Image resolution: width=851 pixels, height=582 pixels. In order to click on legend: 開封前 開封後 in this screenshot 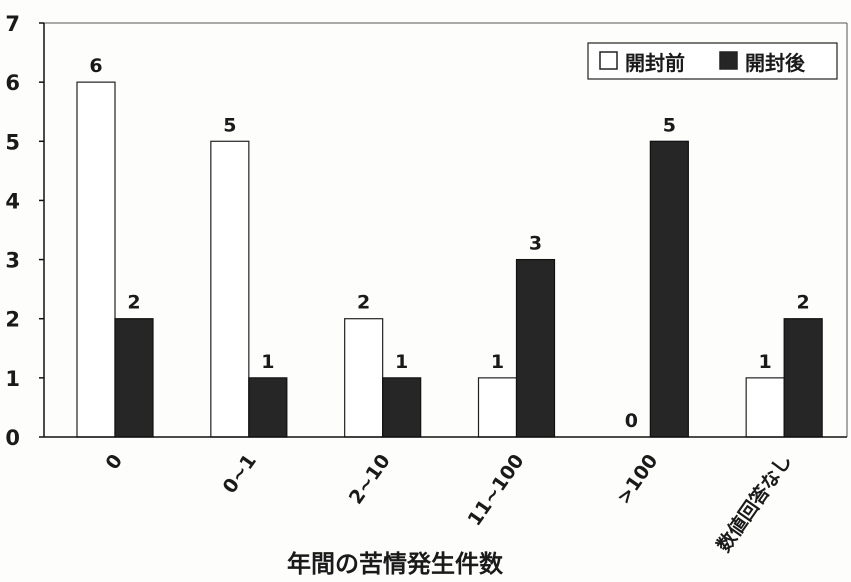, I will do `click(712, 61)`.